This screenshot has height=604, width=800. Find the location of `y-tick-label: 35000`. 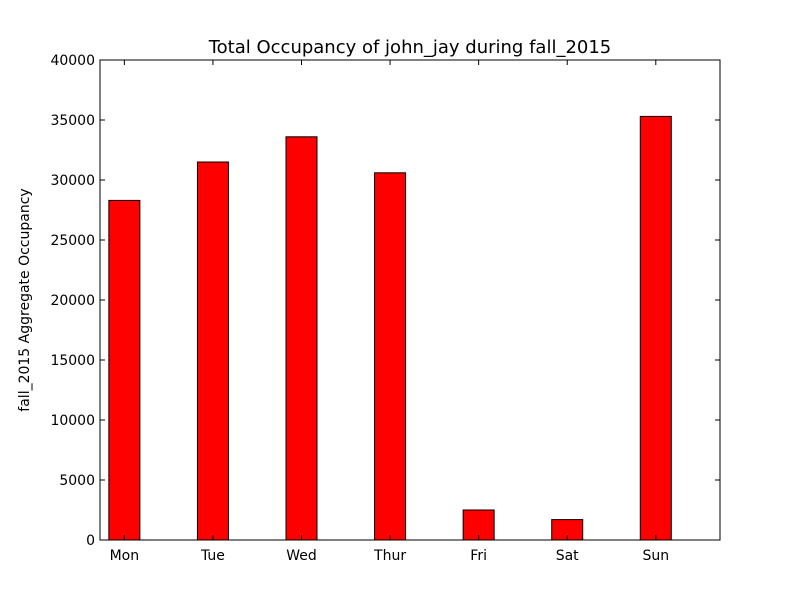

y-tick-label: 35000 is located at coordinates (72, 121).